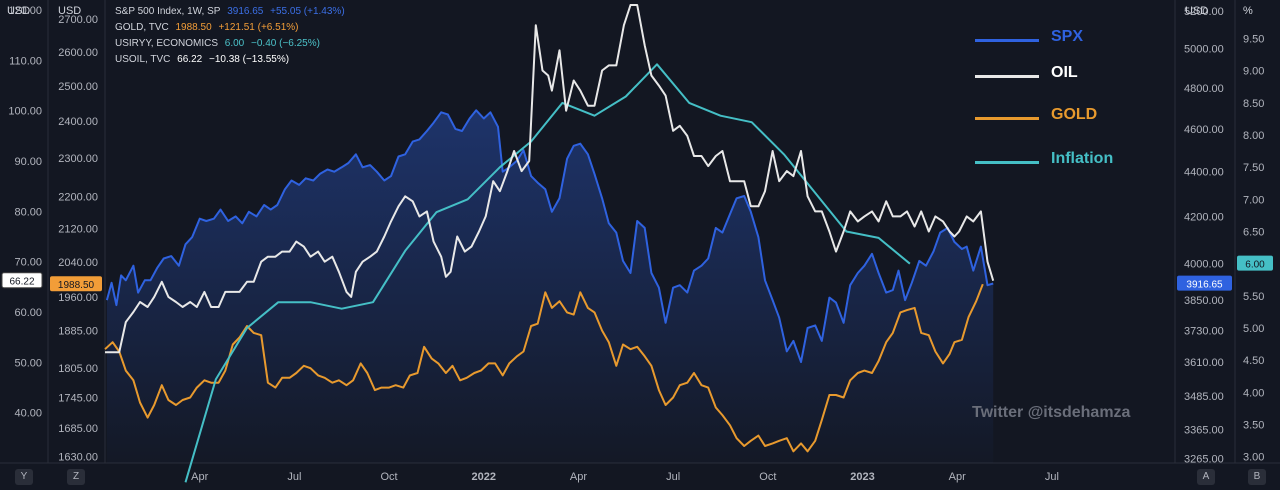 This screenshot has width=1280, height=490. What do you see at coordinates (28, 162) in the screenshot?
I see `oil-axis-tick: 90.00` at bounding box center [28, 162].